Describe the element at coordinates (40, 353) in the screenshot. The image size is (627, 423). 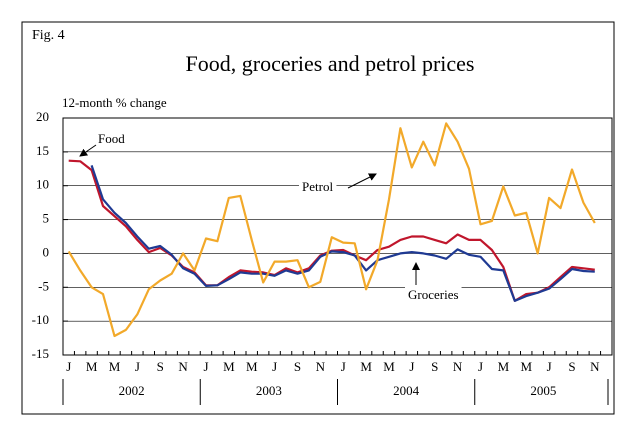
I see `y-tick-label: -15` at that location.